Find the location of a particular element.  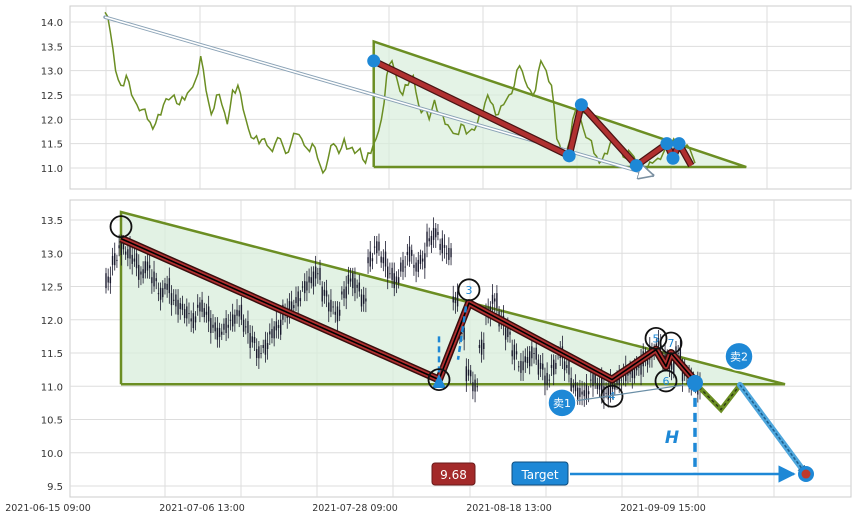

y-tick-label: 12.5 is located at coordinates (52, 288).